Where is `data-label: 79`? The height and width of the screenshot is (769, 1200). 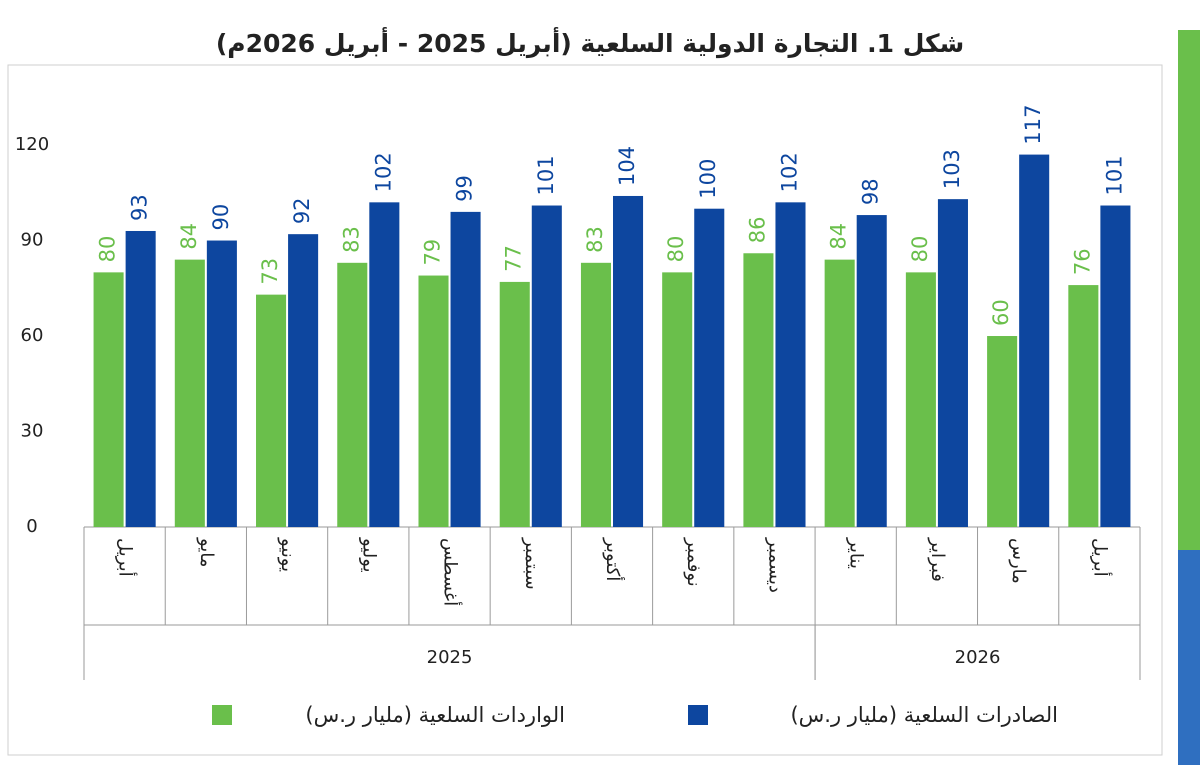
data-label: 79 is located at coordinates (433, 252).